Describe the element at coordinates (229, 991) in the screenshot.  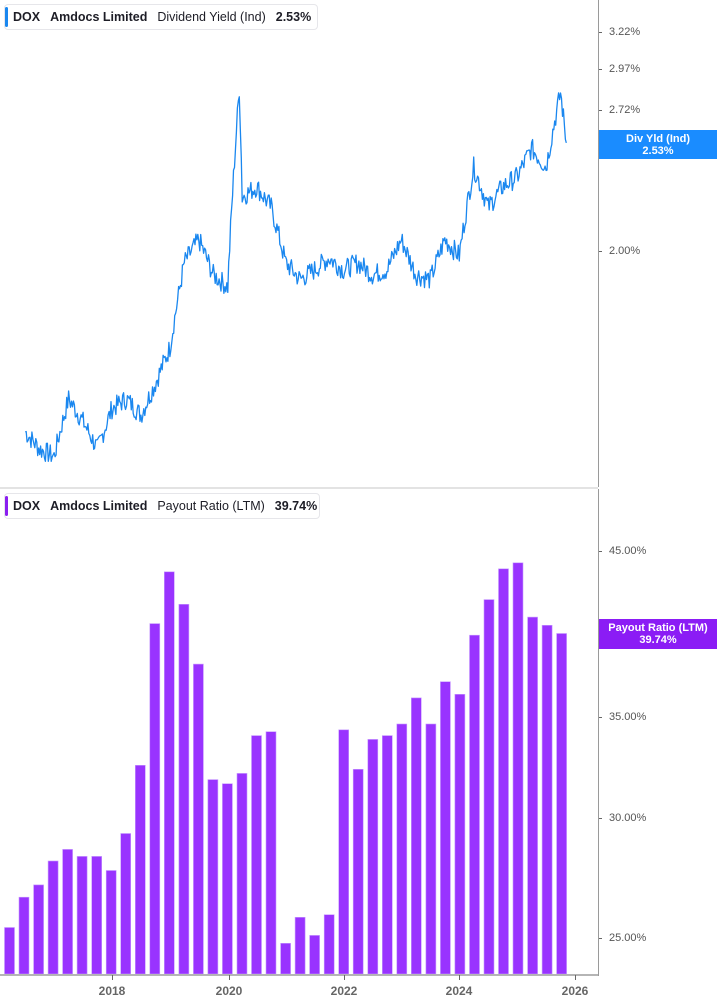
I see `x-tick-label: 2020` at that location.